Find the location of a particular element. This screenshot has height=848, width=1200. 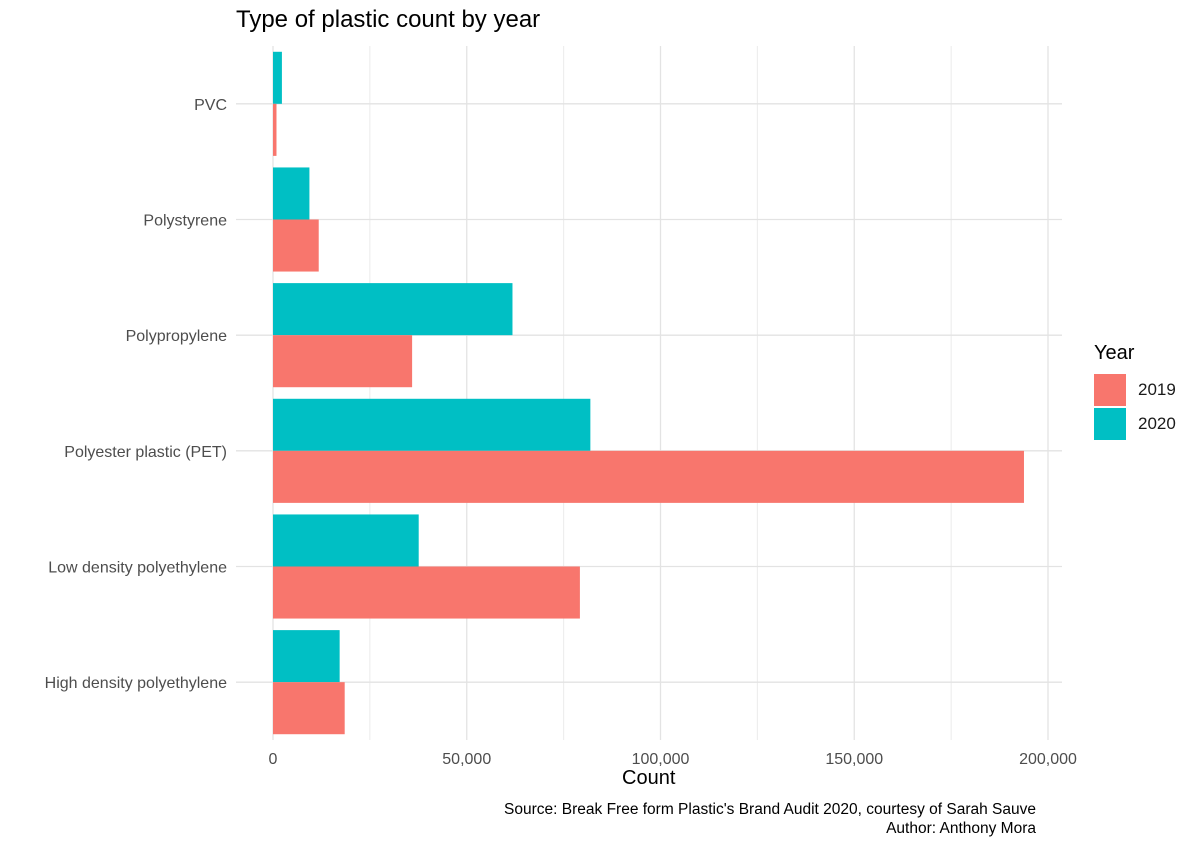

caption-author: Author: Anthony Mora is located at coordinates (961, 828).